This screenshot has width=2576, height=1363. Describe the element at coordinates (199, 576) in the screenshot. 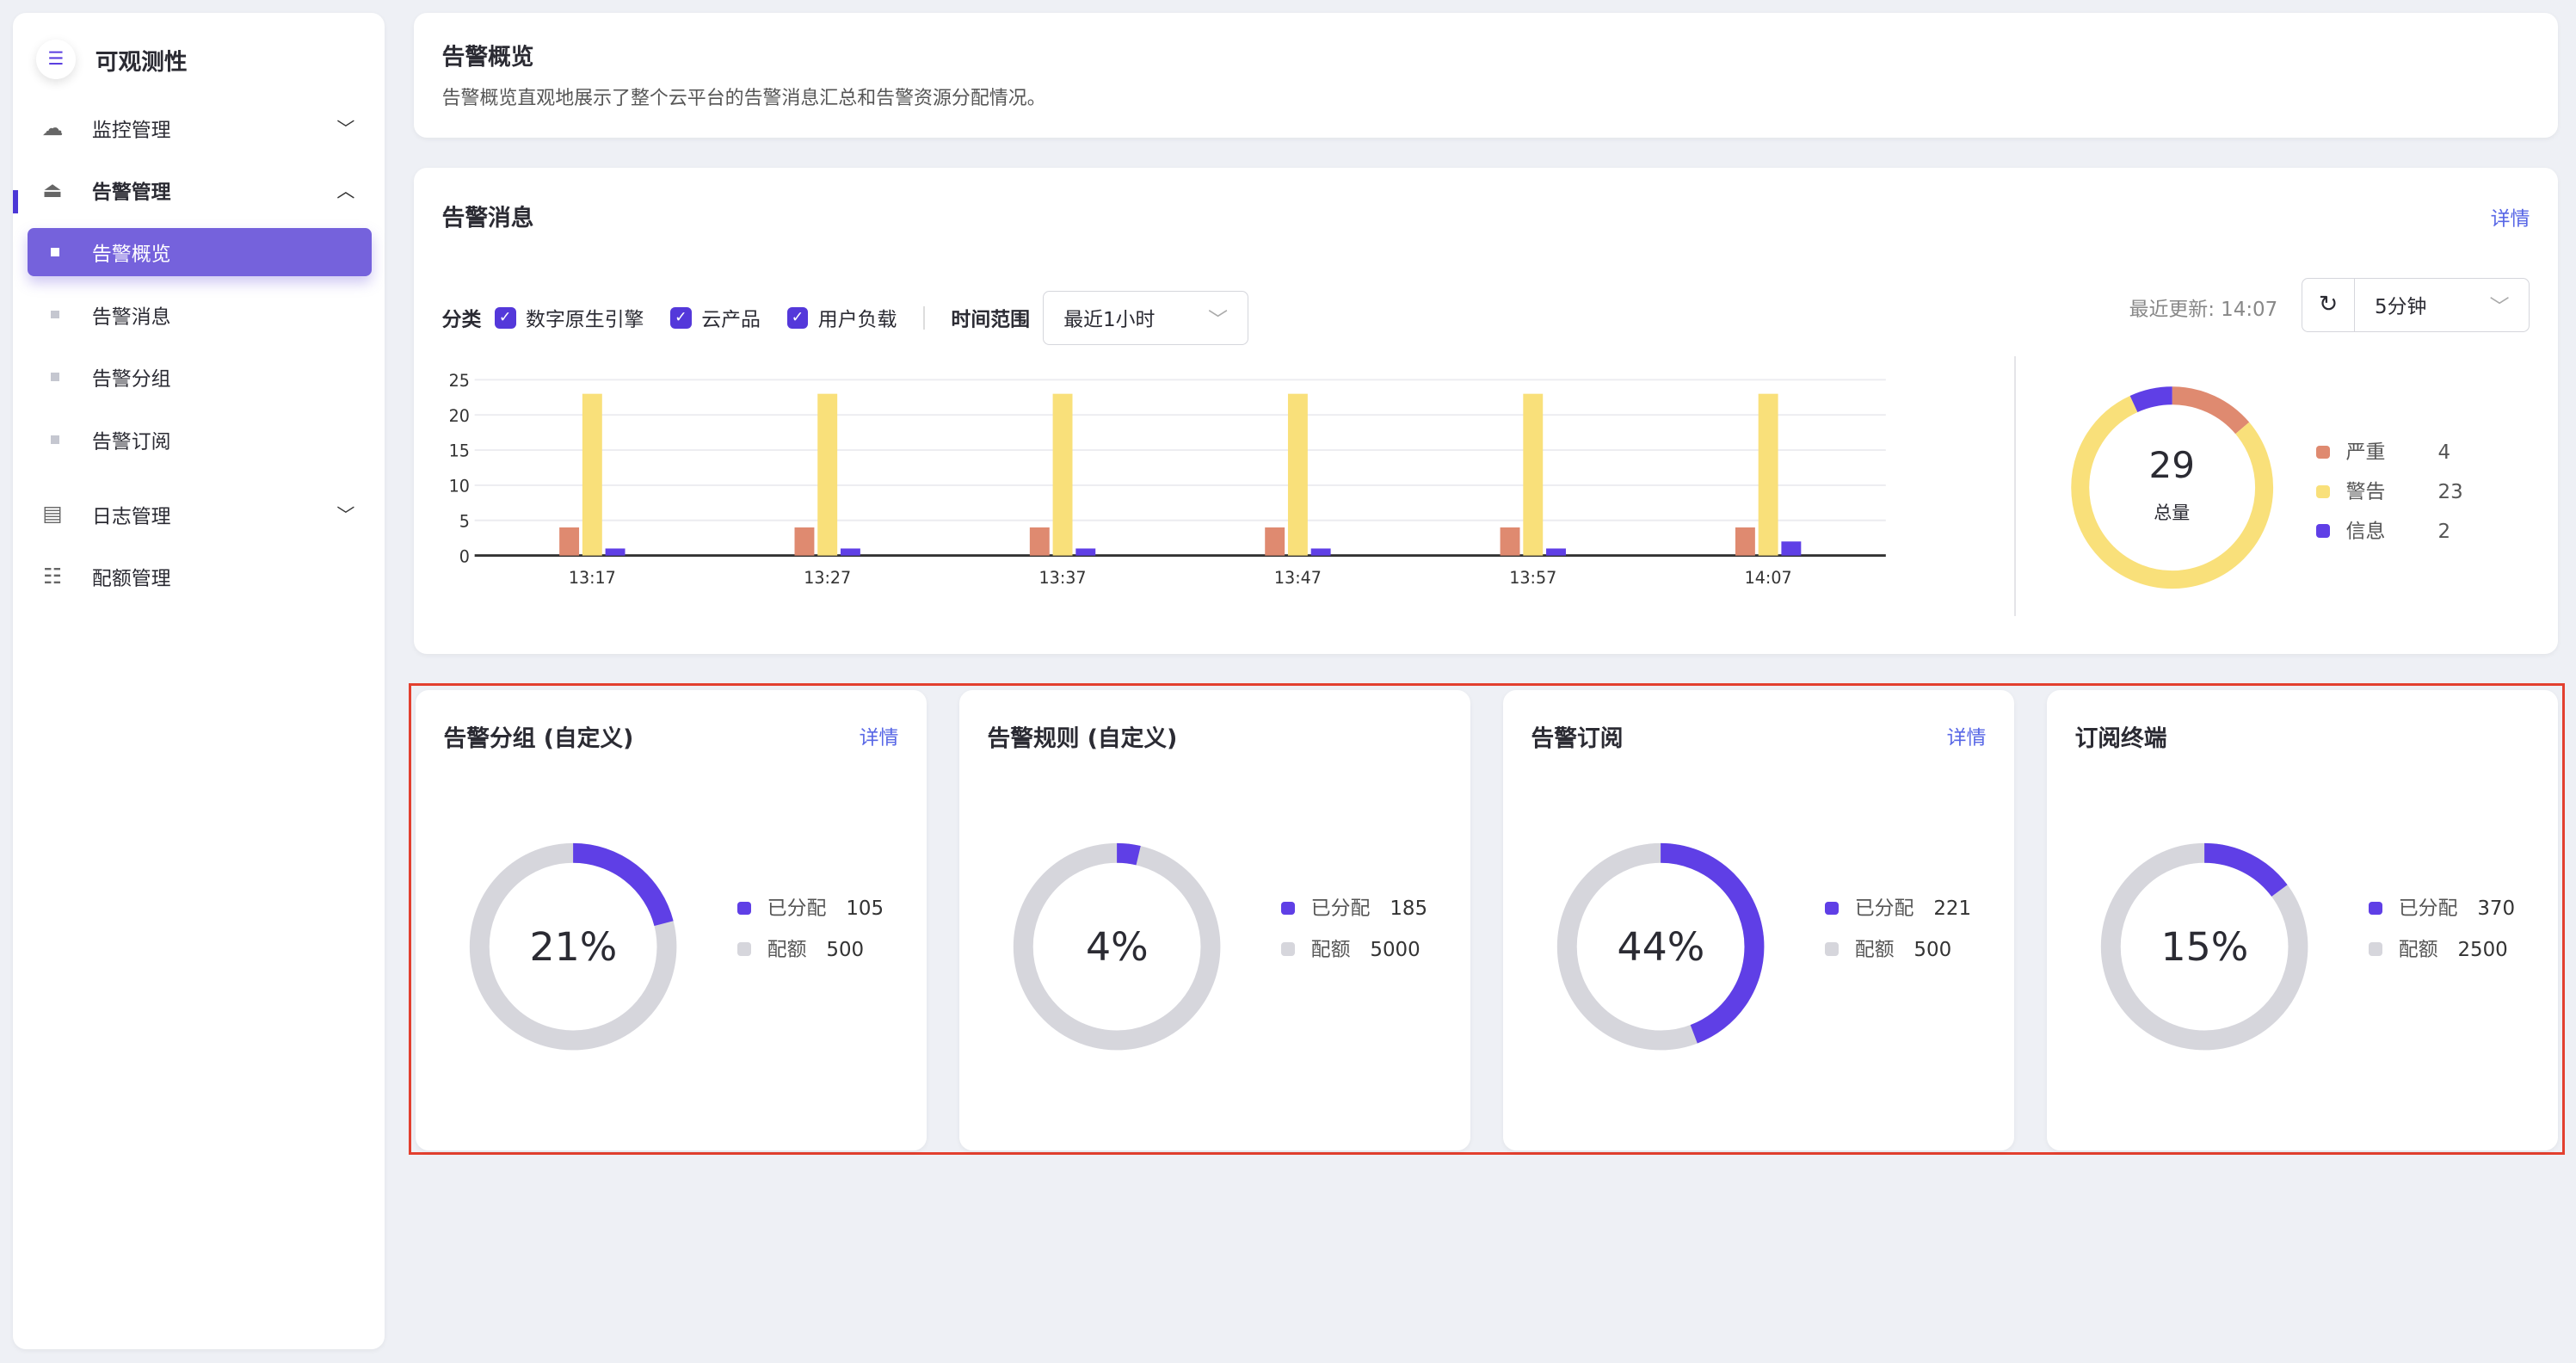

I see `sidebar-item-quota: ☷ 配额管理` at that location.